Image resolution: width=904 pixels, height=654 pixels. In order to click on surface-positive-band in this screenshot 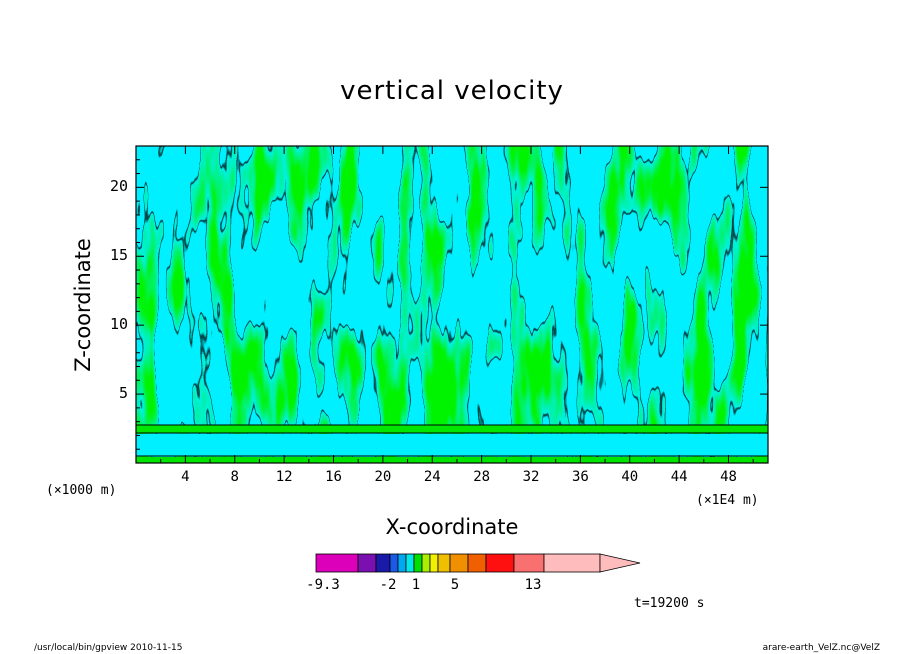, I will do `click(452, 460)`.